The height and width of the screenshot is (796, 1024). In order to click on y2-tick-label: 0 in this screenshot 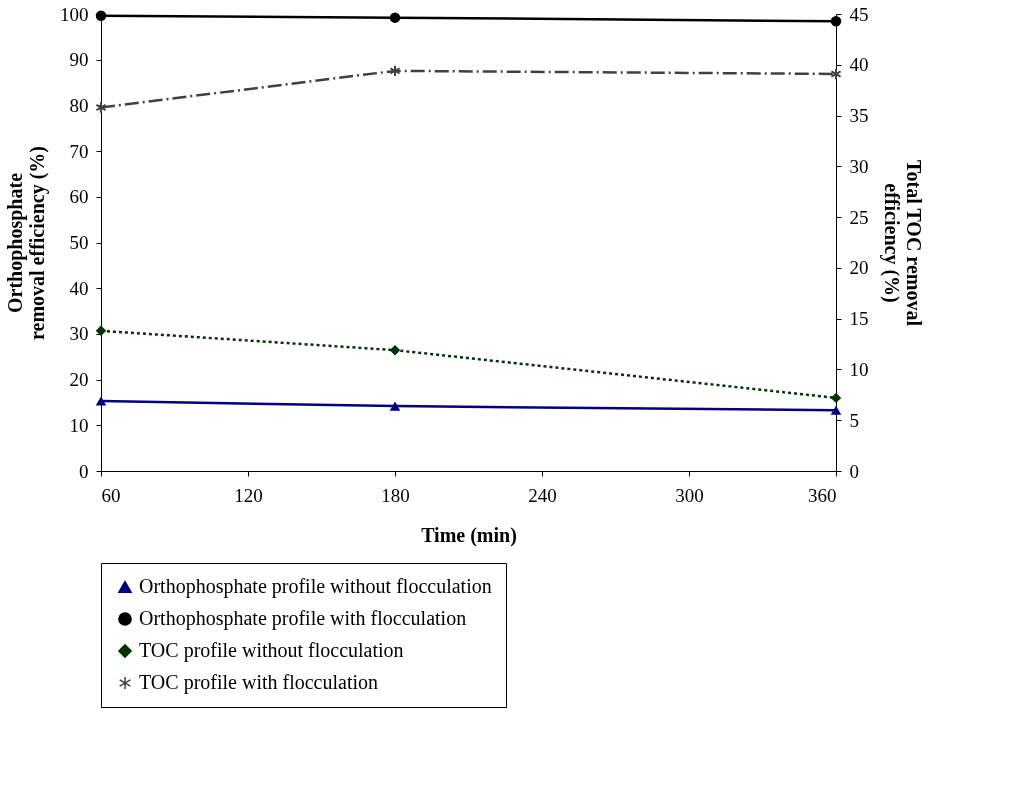, I will do `click(854, 471)`.